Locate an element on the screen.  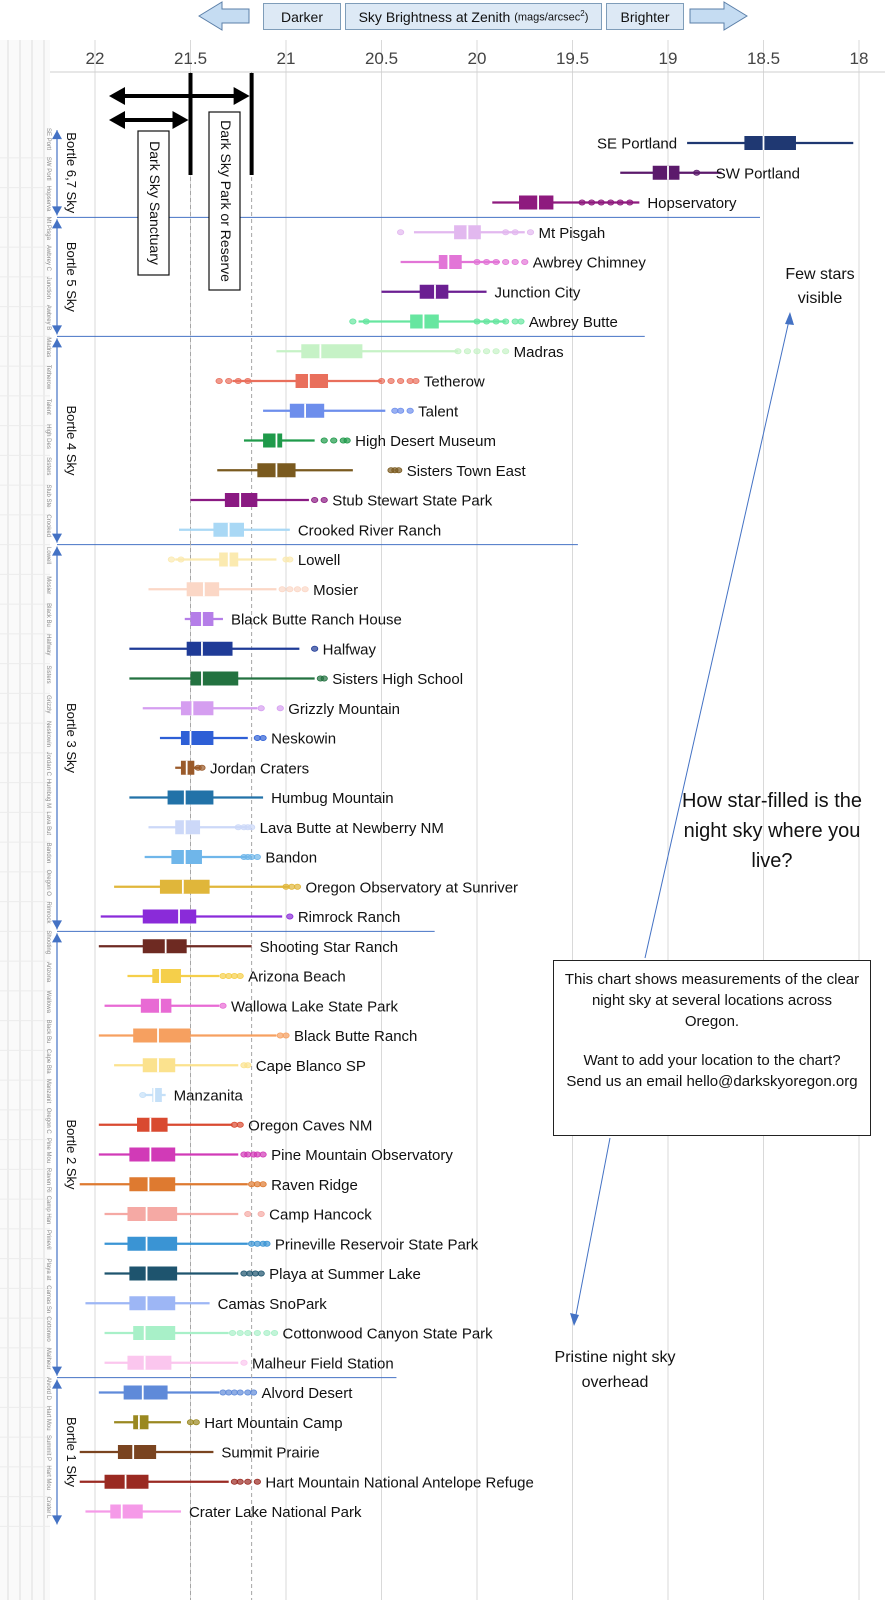
strip-location-name: Malheur is located at coordinates (48, 1359).